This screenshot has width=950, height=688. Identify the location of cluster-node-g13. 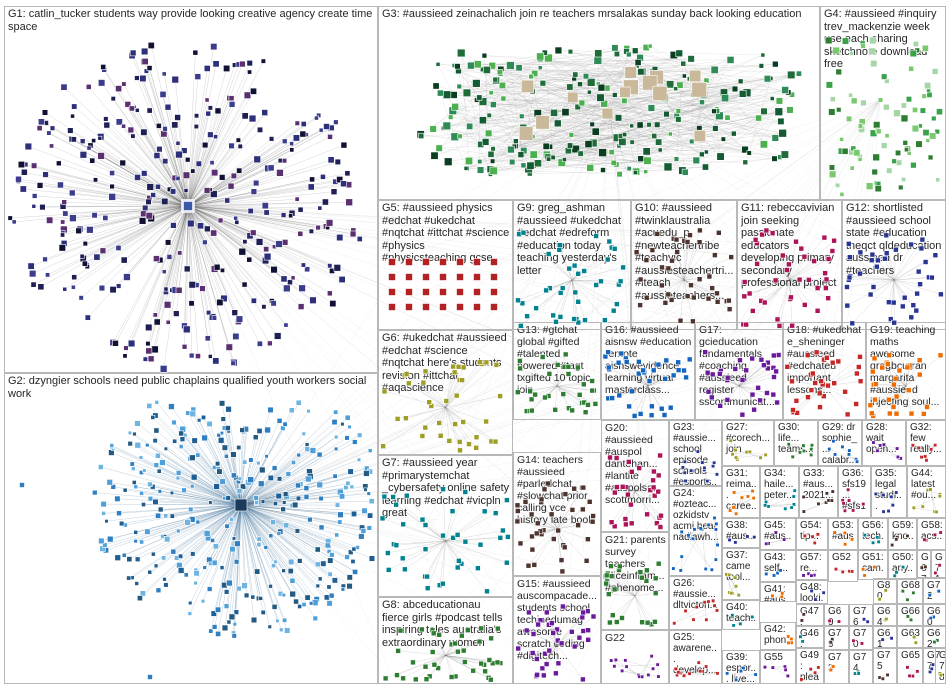
(588, 405).